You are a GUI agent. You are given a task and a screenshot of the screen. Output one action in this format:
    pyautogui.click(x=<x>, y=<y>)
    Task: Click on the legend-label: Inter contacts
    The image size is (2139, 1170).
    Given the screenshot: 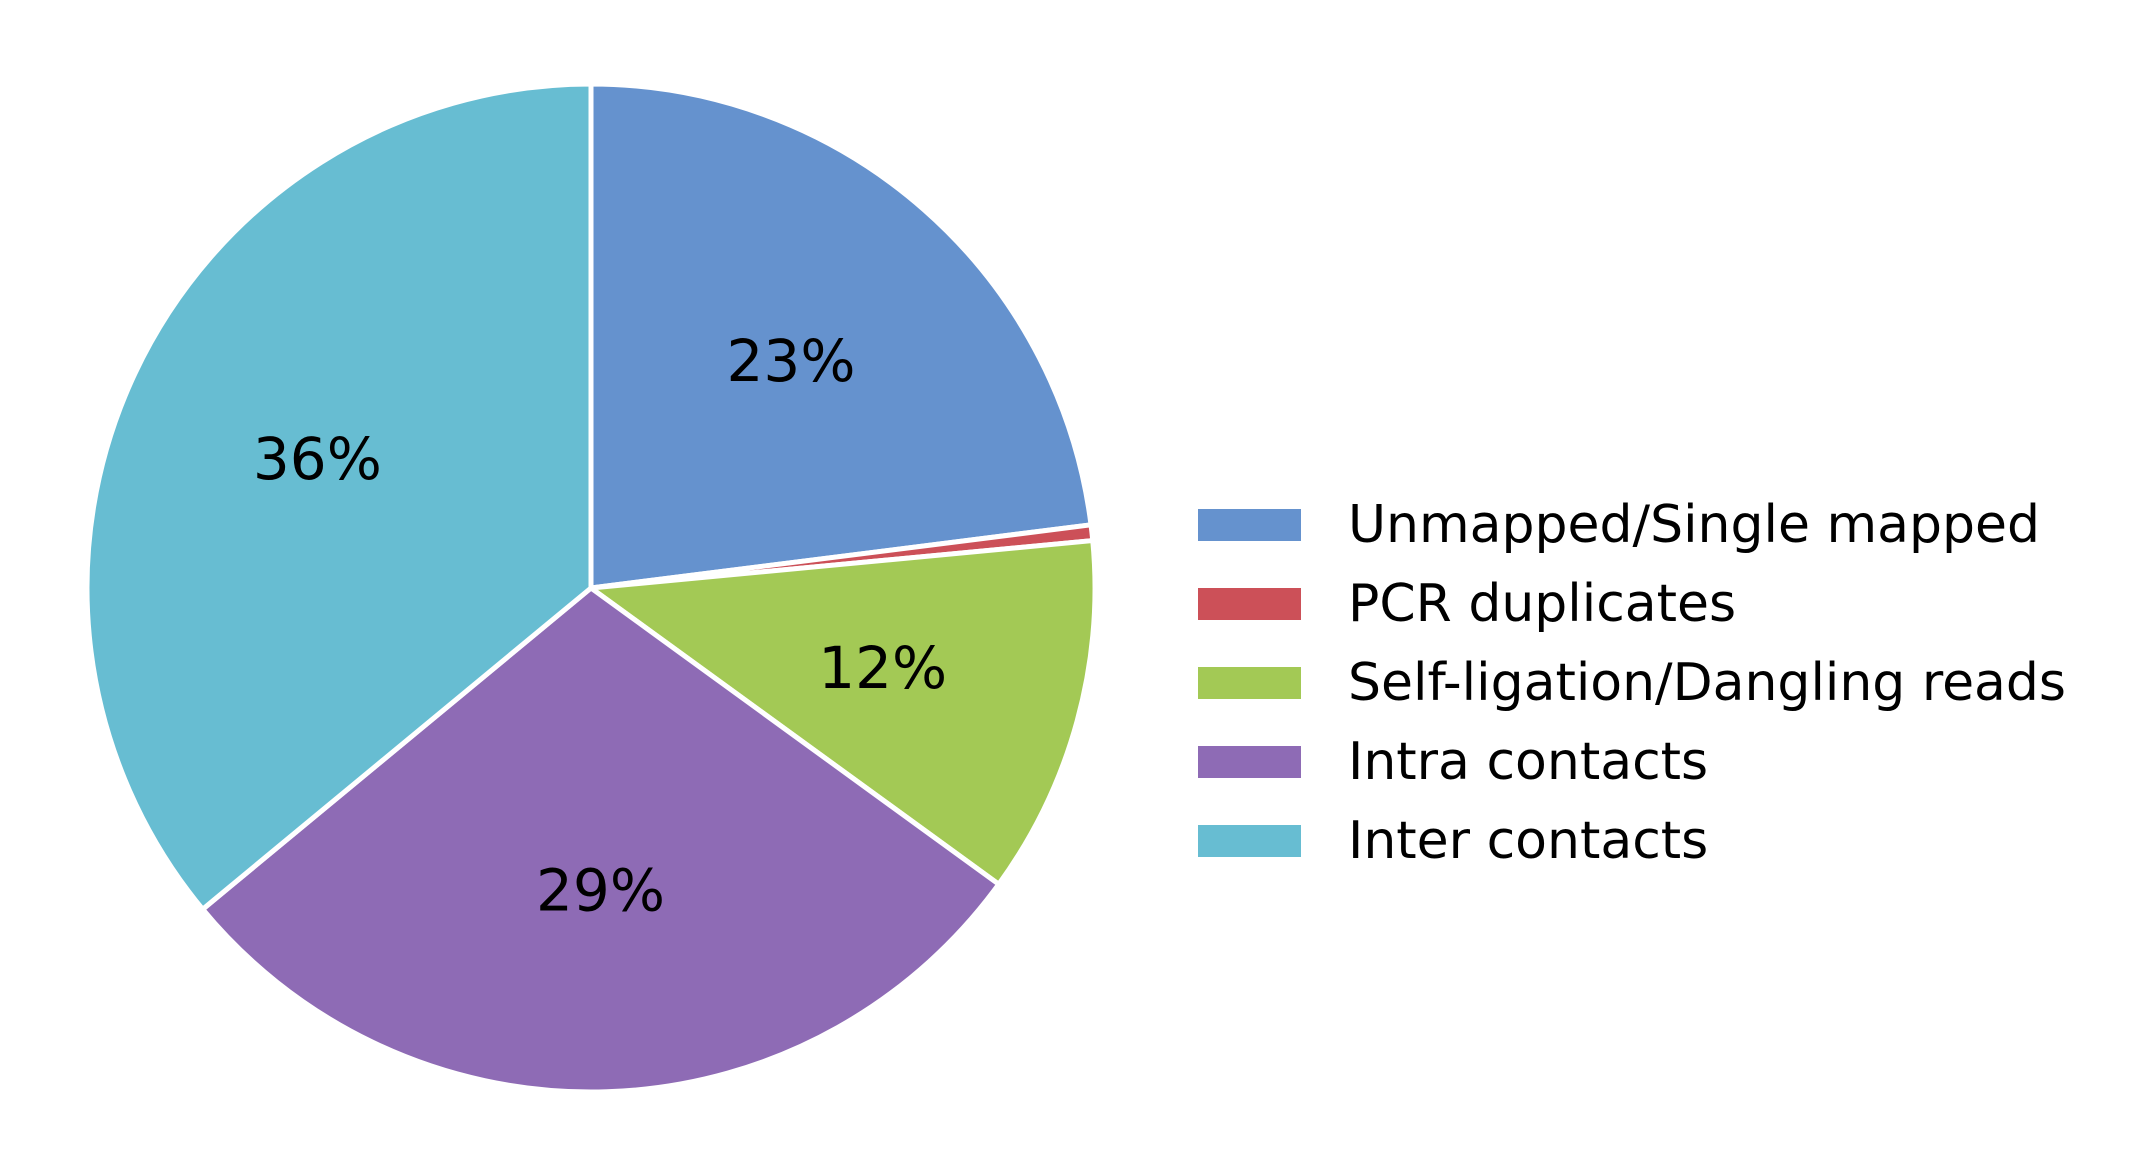 What is the action you would take?
    pyautogui.click(x=1528, y=841)
    